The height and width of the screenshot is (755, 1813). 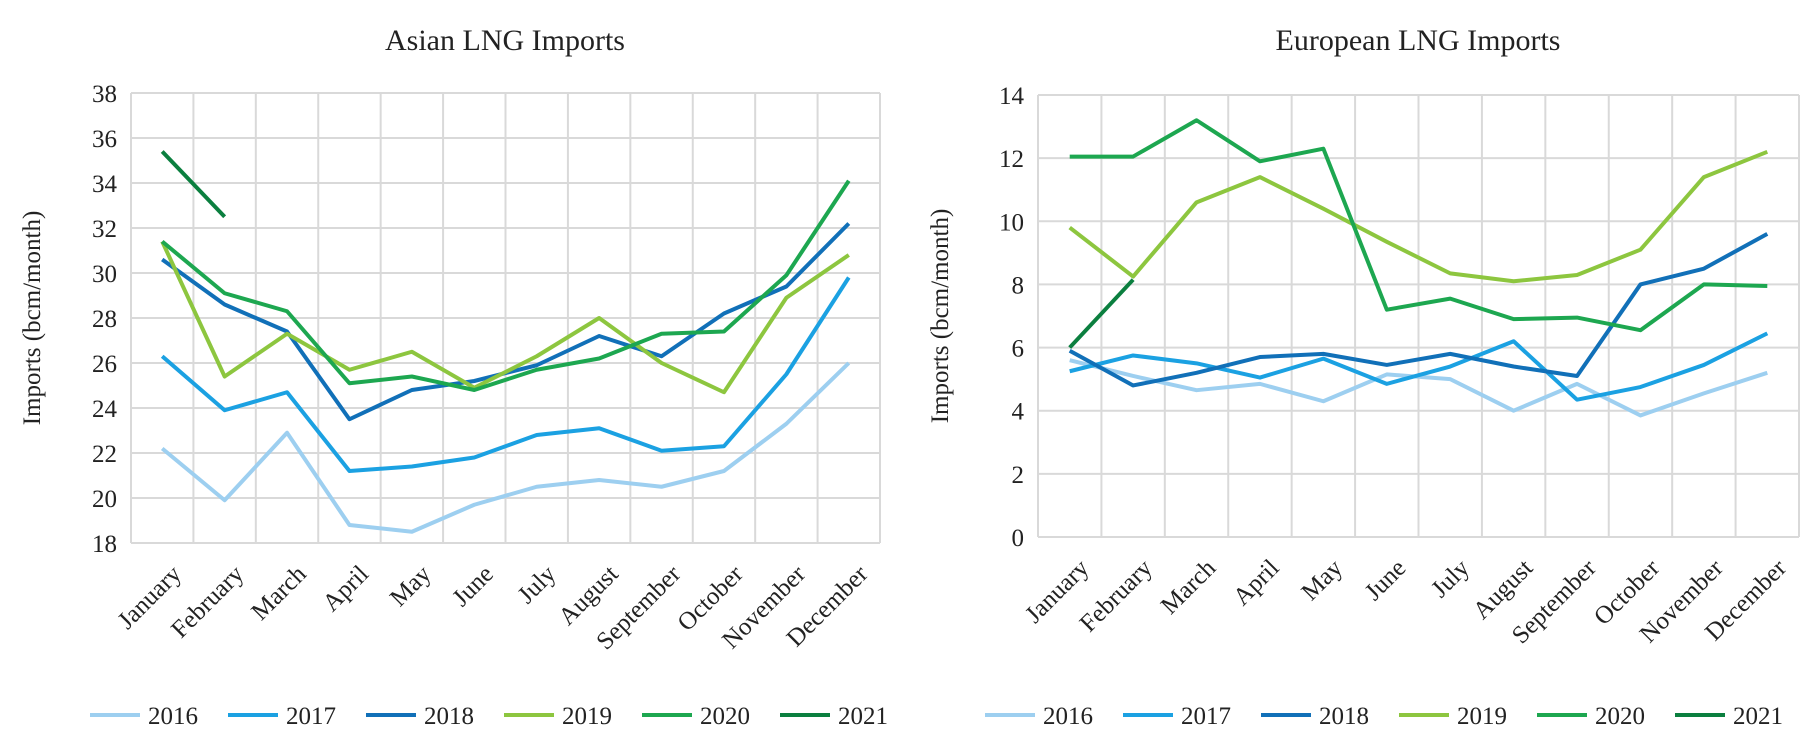 I want to click on y-tick-label: 26, so click(x=104, y=364).